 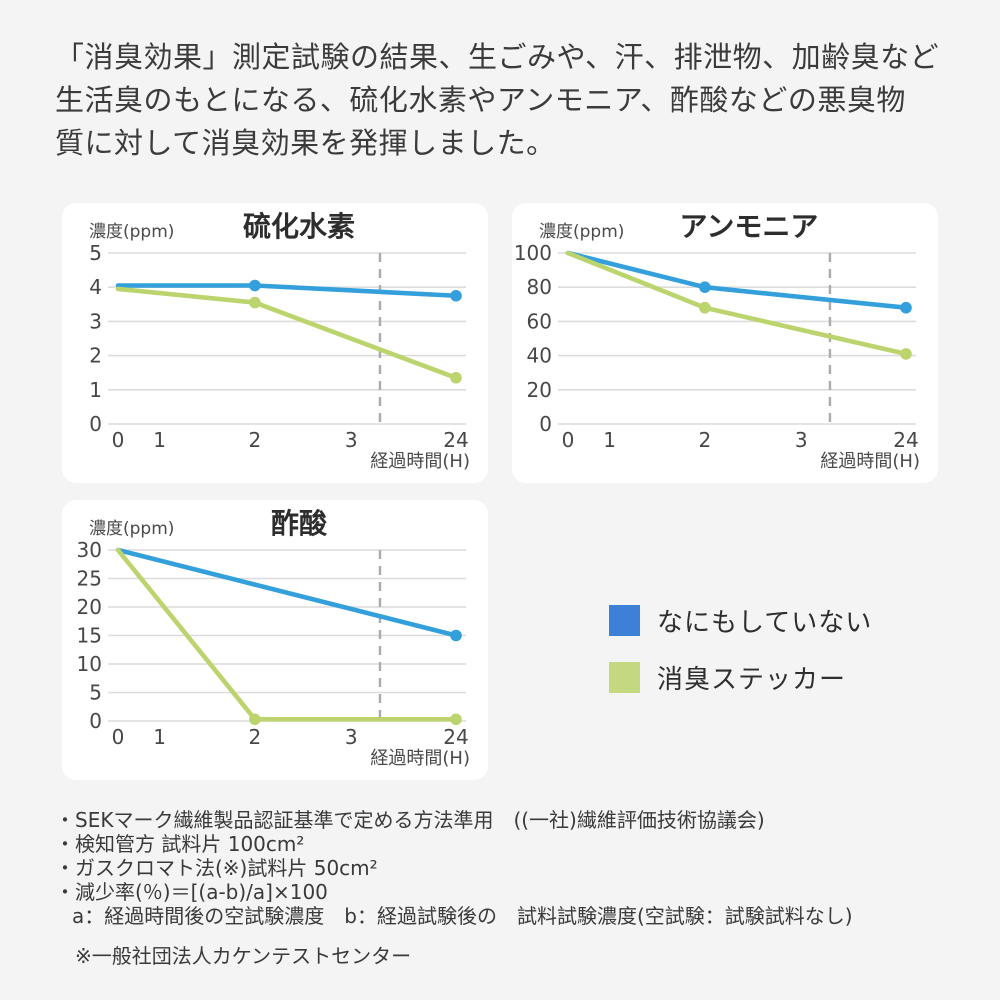 I want to click on legend: なにもしていない 消臭ステッカー, so click(x=740, y=659).